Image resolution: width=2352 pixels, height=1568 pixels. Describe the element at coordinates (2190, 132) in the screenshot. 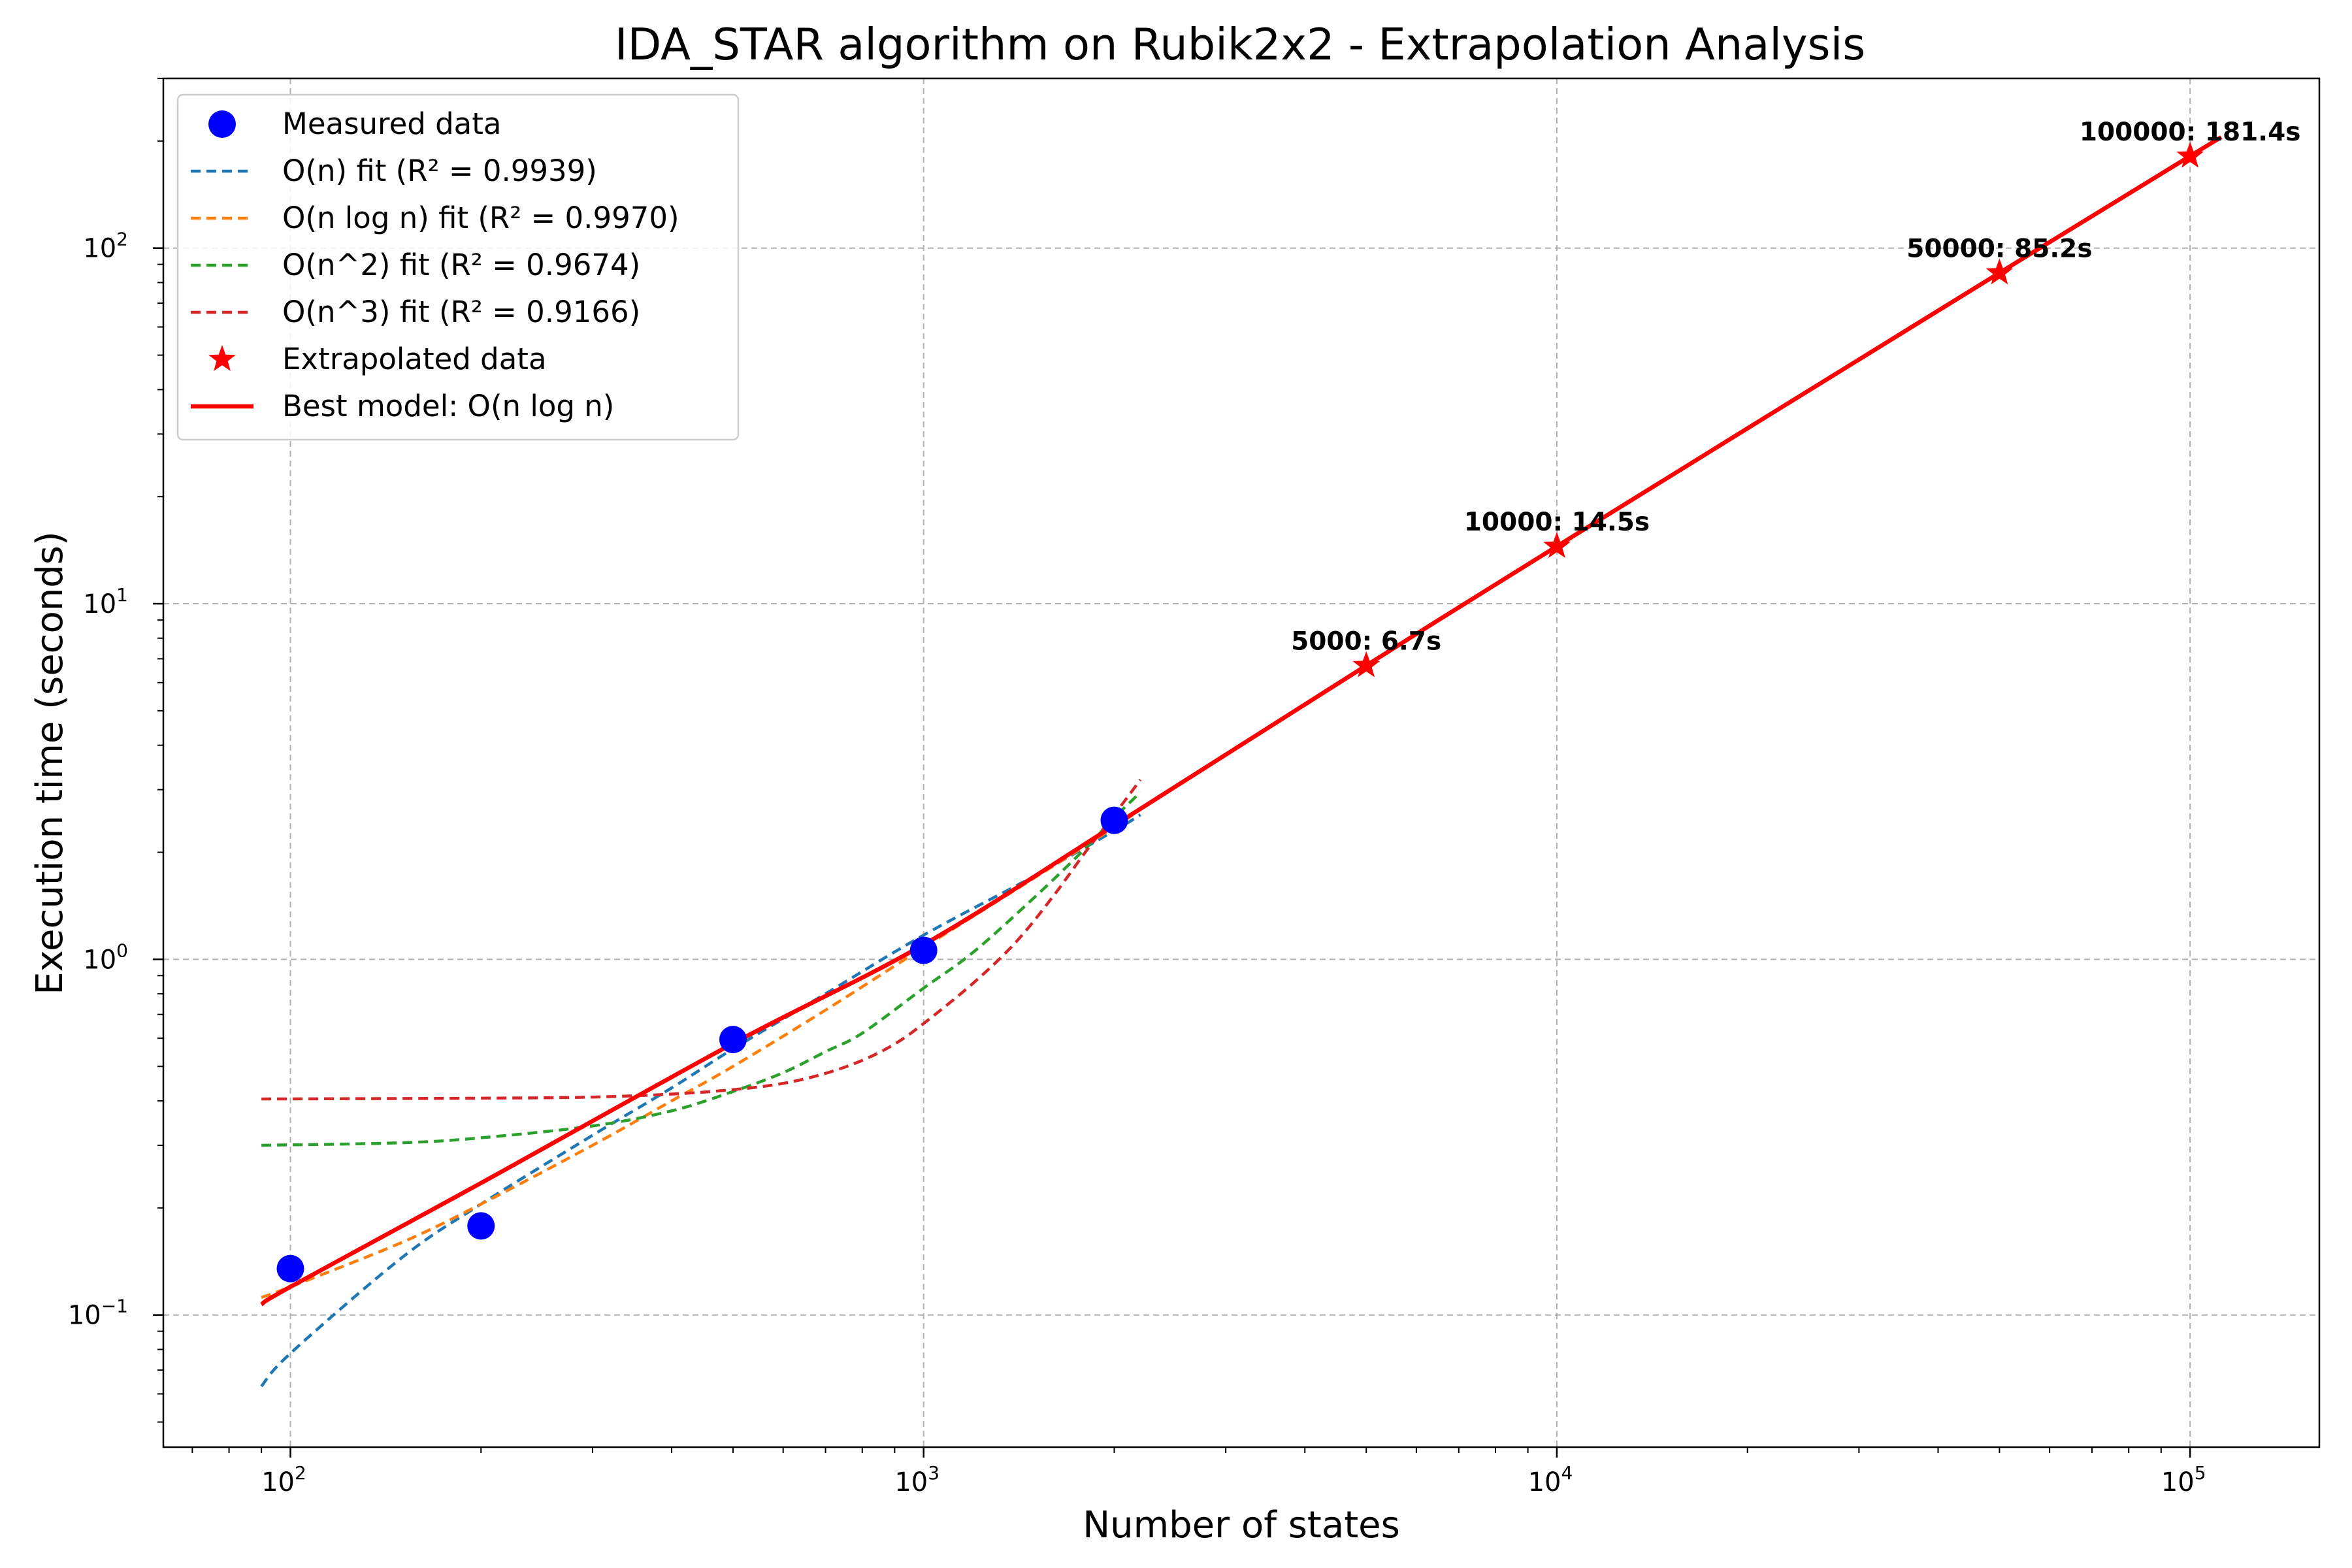

I see `extrapolated-label: 100000: 181.4s` at that location.